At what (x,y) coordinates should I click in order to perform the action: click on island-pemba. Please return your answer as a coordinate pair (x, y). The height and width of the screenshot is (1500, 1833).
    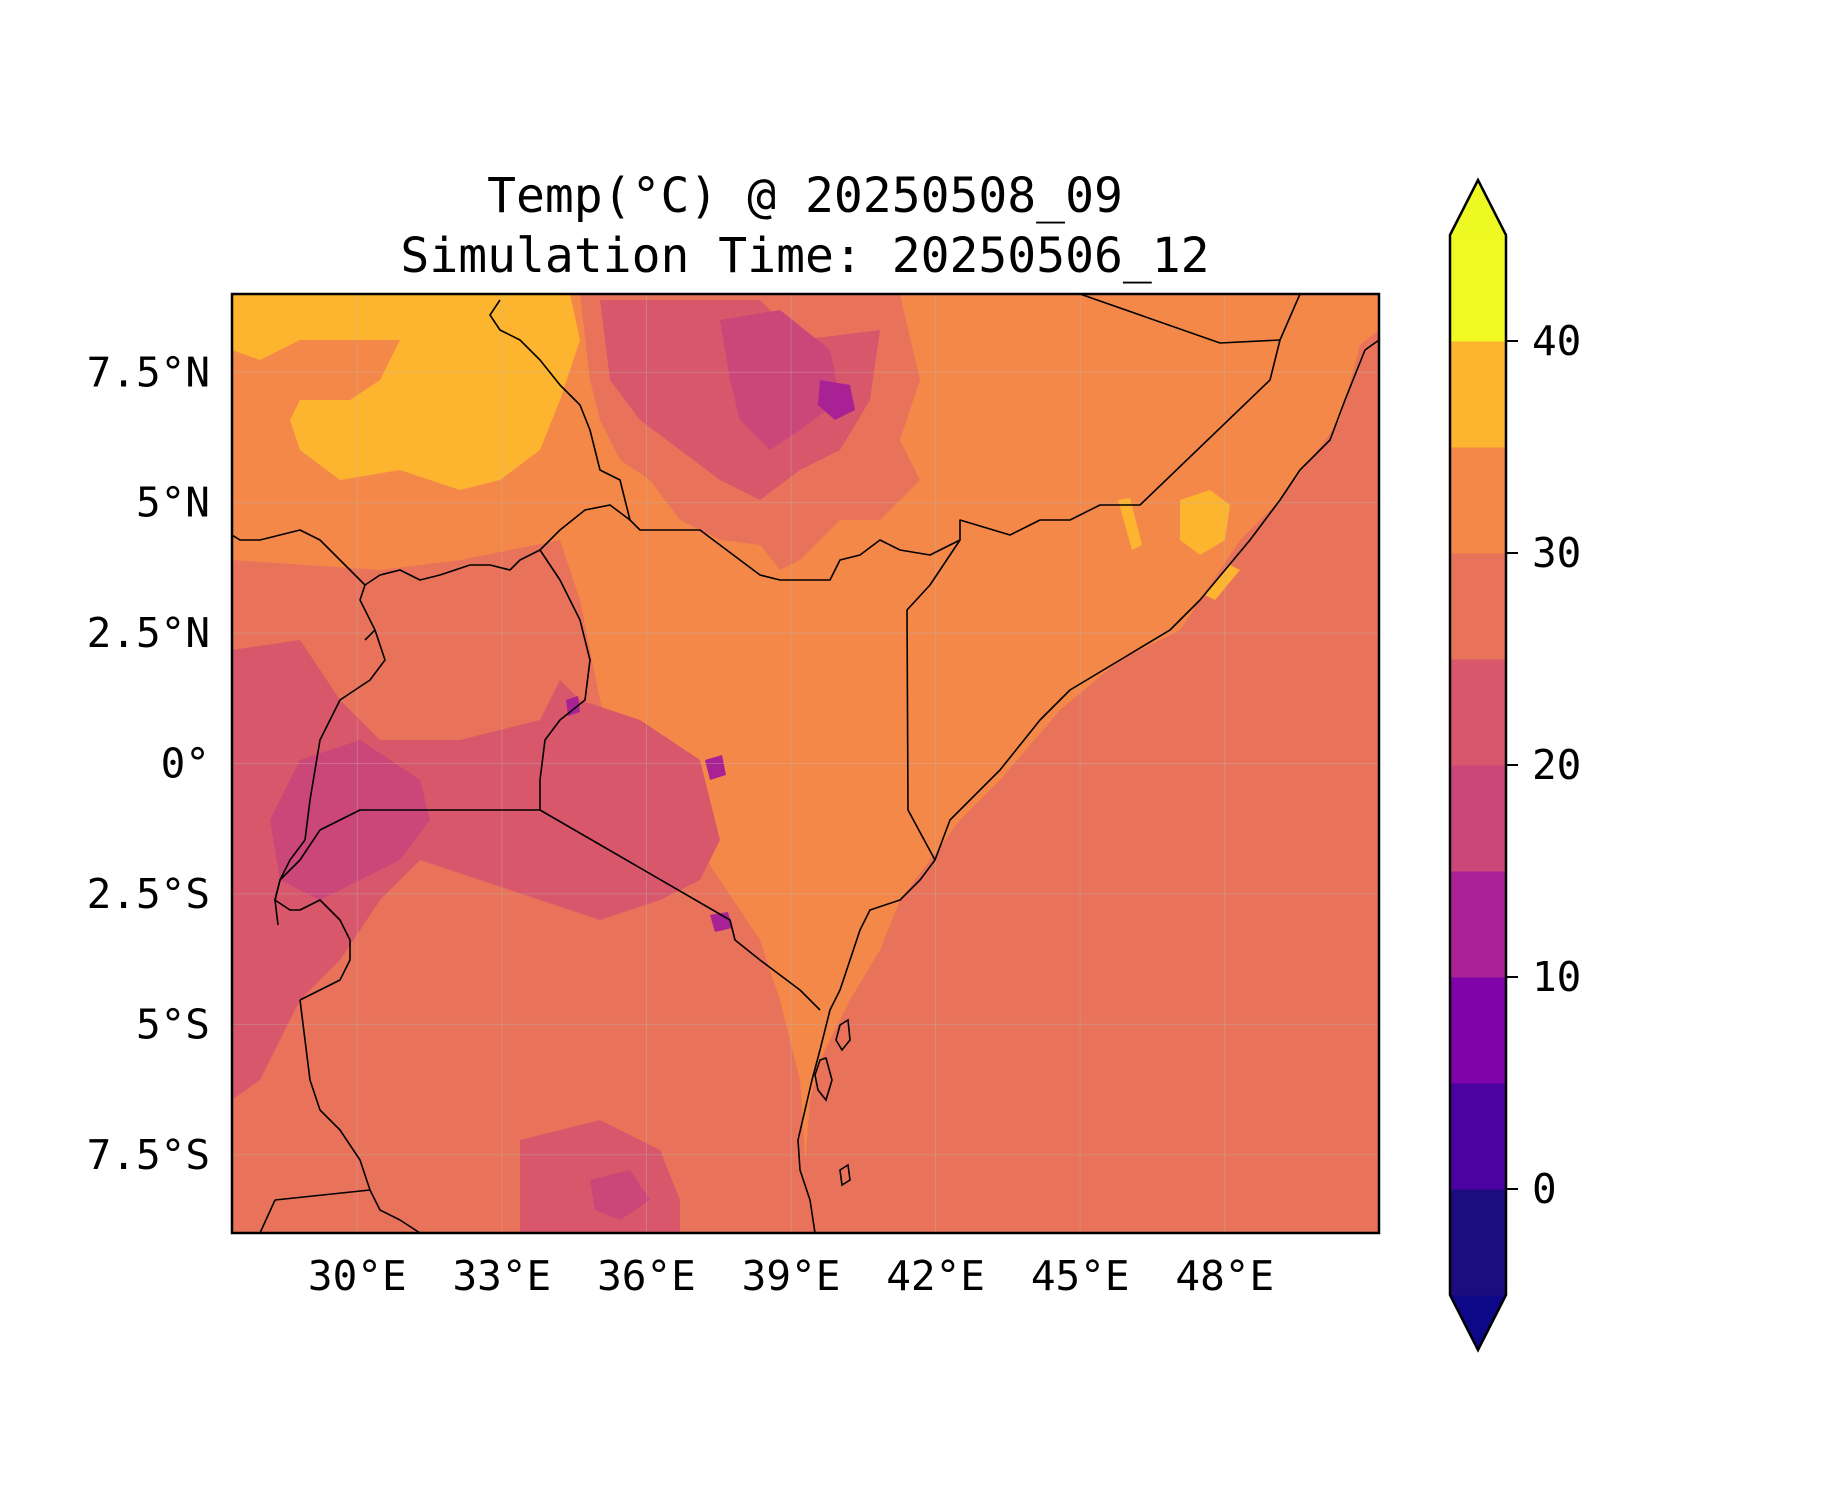
    Looking at the image, I should click on (843, 1035).